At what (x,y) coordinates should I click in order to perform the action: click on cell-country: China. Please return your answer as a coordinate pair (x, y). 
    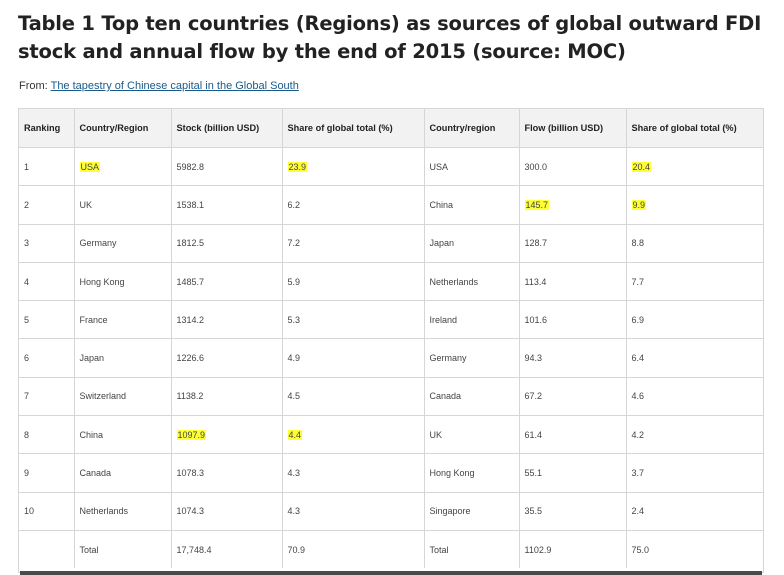
    Looking at the image, I should click on (123, 435).